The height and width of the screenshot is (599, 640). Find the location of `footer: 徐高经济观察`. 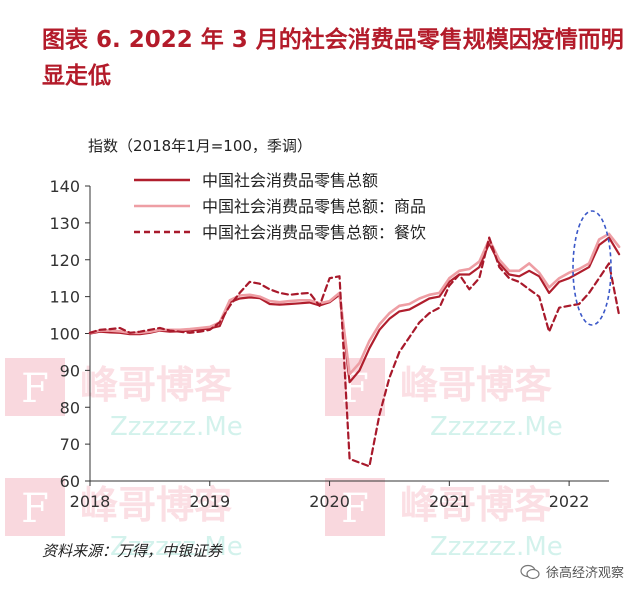

footer: 徐高经济观察 is located at coordinates (572, 571).